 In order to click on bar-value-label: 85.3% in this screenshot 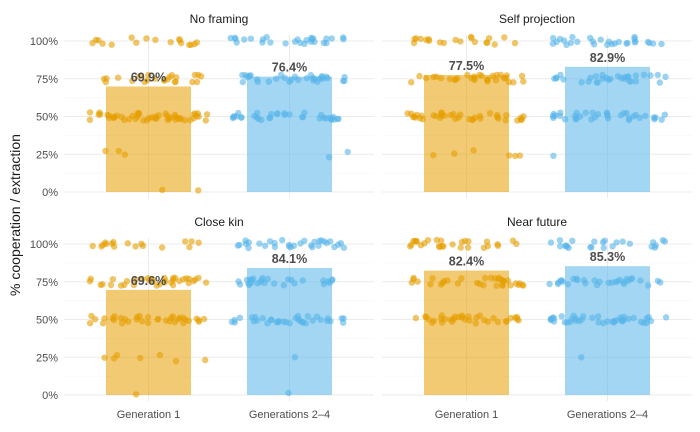, I will do `click(607, 257)`.